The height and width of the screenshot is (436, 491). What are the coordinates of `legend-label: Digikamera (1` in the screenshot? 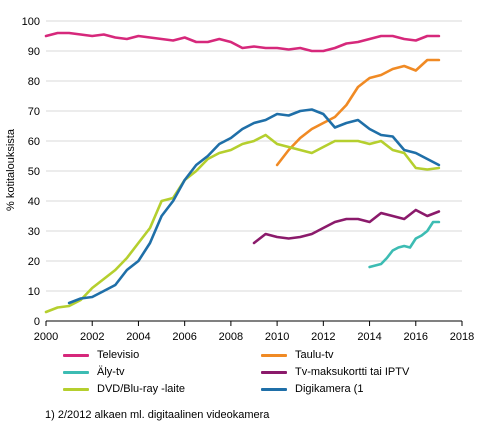 It's located at (329, 389).